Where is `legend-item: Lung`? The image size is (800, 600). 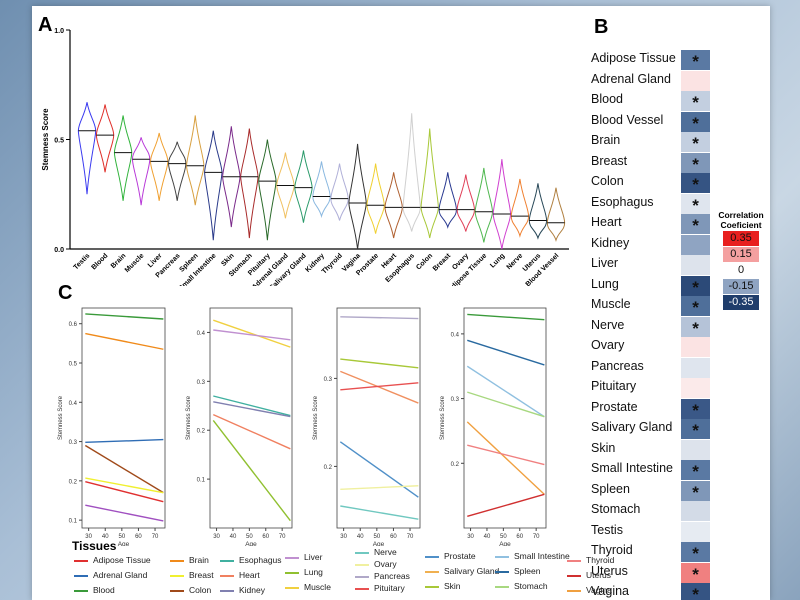
legend-item: Lung is located at coordinates (304, 572).